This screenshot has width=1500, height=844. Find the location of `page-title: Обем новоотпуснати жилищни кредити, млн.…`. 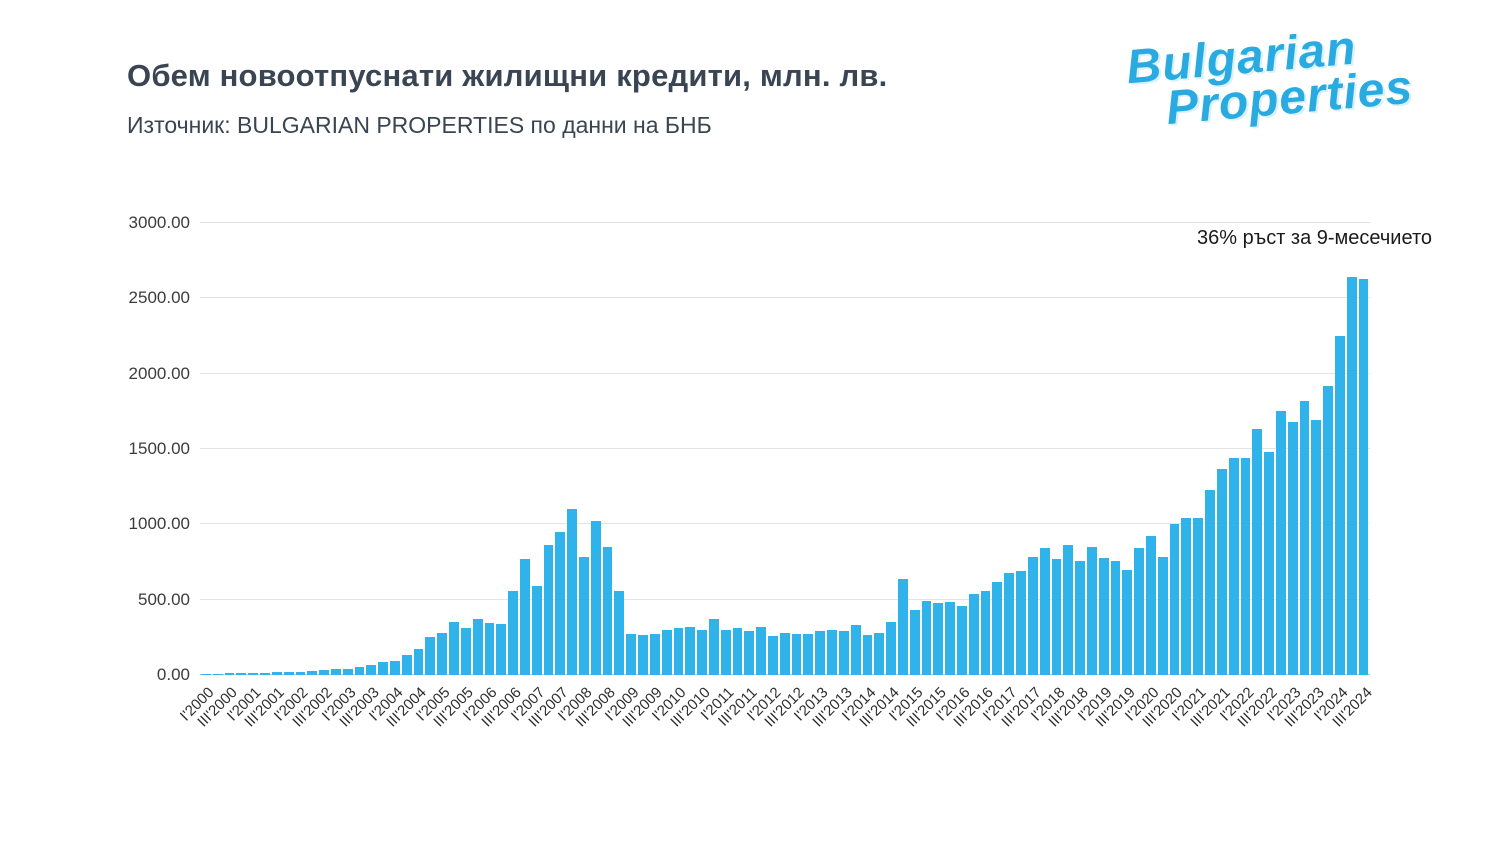

page-title: Обем новоотпуснати жилищни кредити, млн.… is located at coordinates (507, 75).